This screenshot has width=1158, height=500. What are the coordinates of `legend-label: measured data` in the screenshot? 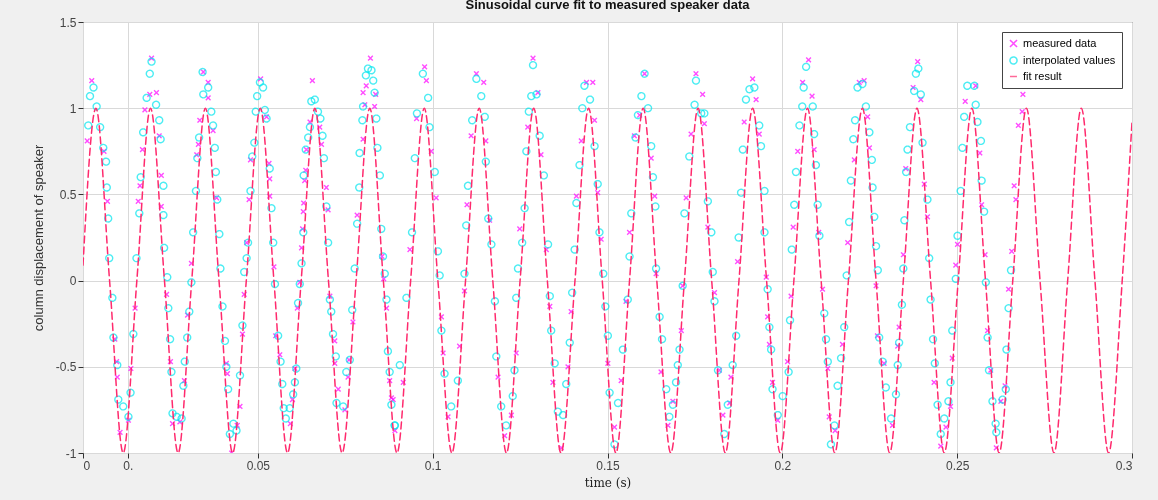 It's located at (1060, 42).